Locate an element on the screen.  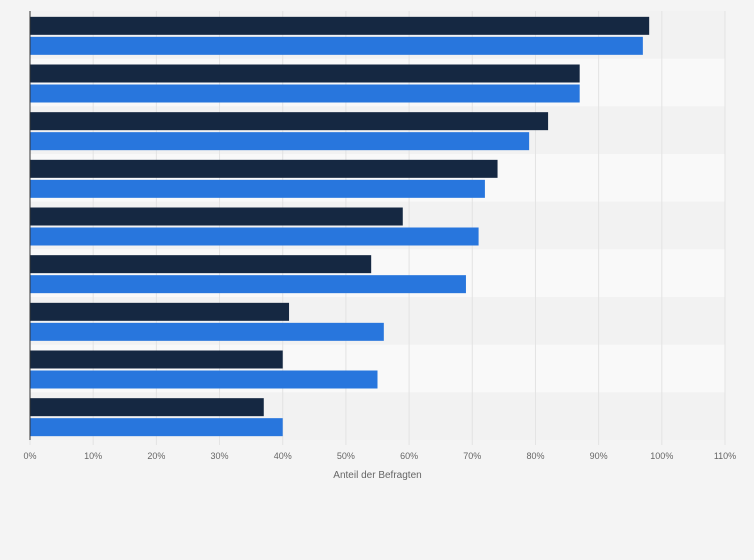
x-tick-label: 0% is located at coordinates (29, 456).